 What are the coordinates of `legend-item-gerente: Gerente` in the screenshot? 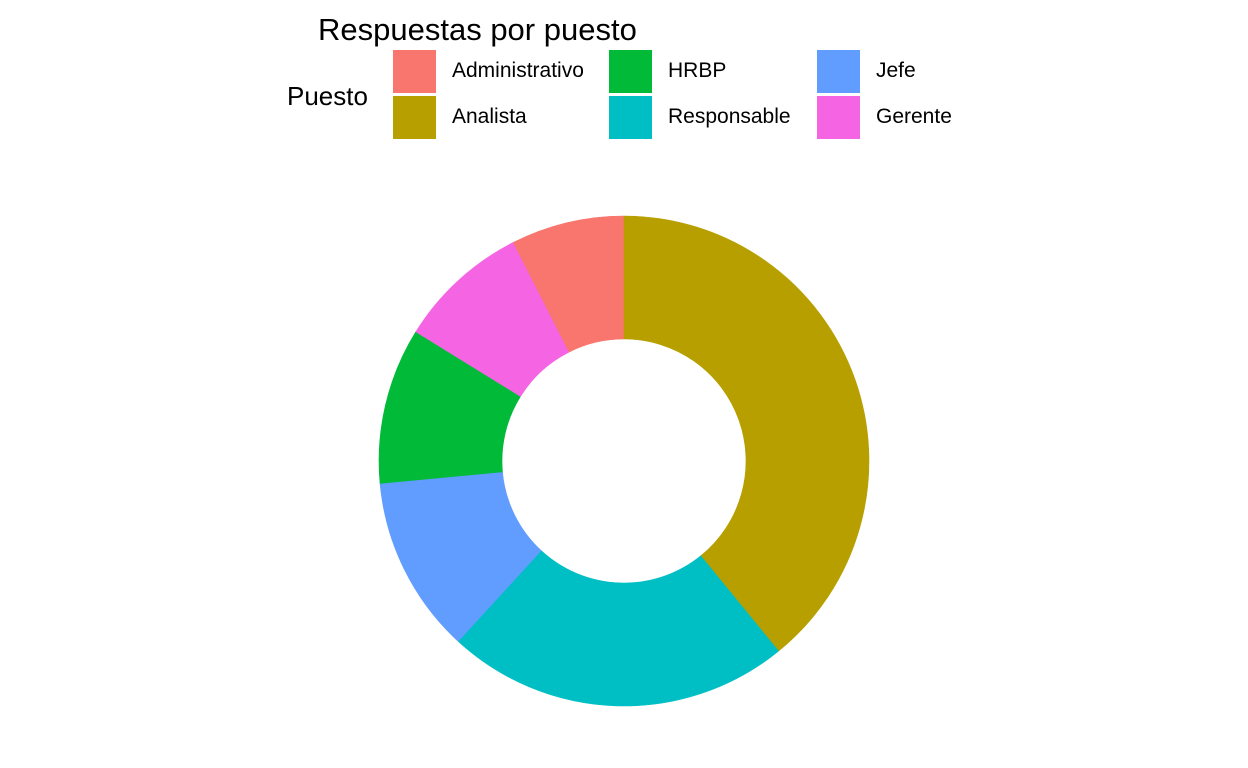 It's located at (884, 117).